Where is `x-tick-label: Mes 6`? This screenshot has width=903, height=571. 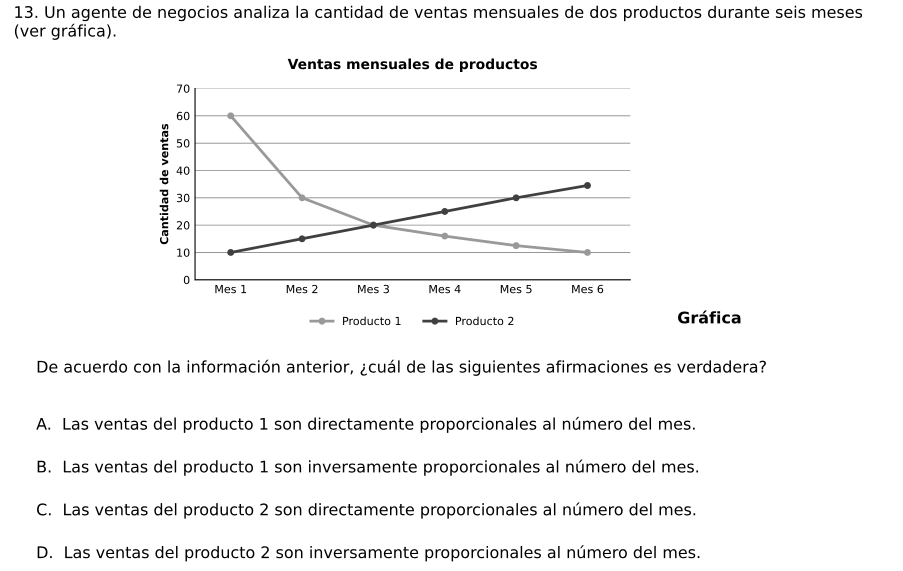 x-tick-label: Mes 6 is located at coordinates (588, 289).